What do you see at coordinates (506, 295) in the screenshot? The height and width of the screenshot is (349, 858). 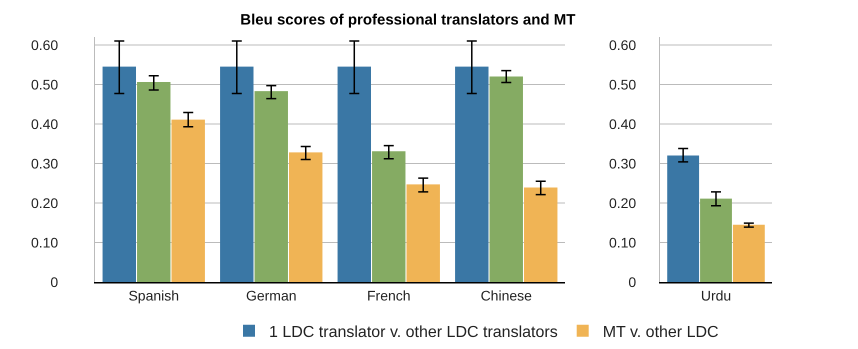 I see `x-tick-label: Chinese` at bounding box center [506, 295].